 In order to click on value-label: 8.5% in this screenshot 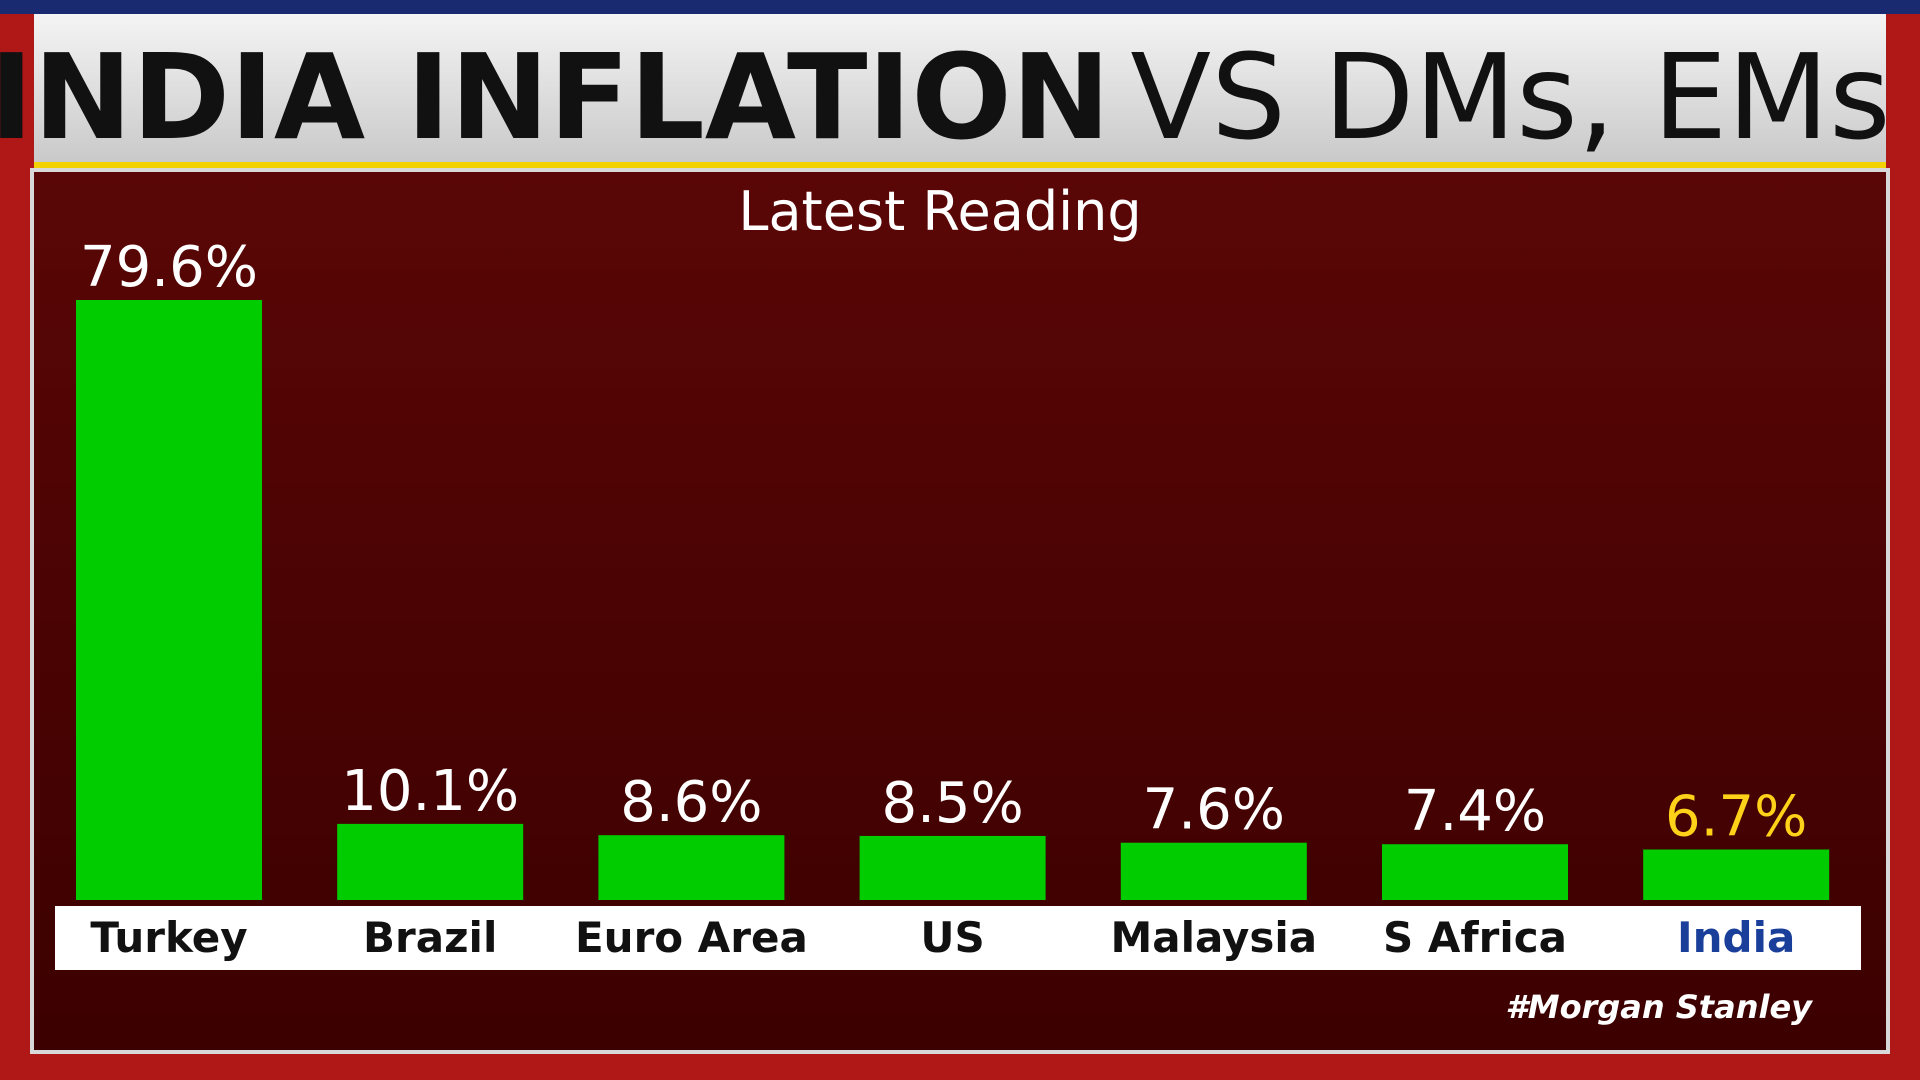, I will do `click(952, 803)`.